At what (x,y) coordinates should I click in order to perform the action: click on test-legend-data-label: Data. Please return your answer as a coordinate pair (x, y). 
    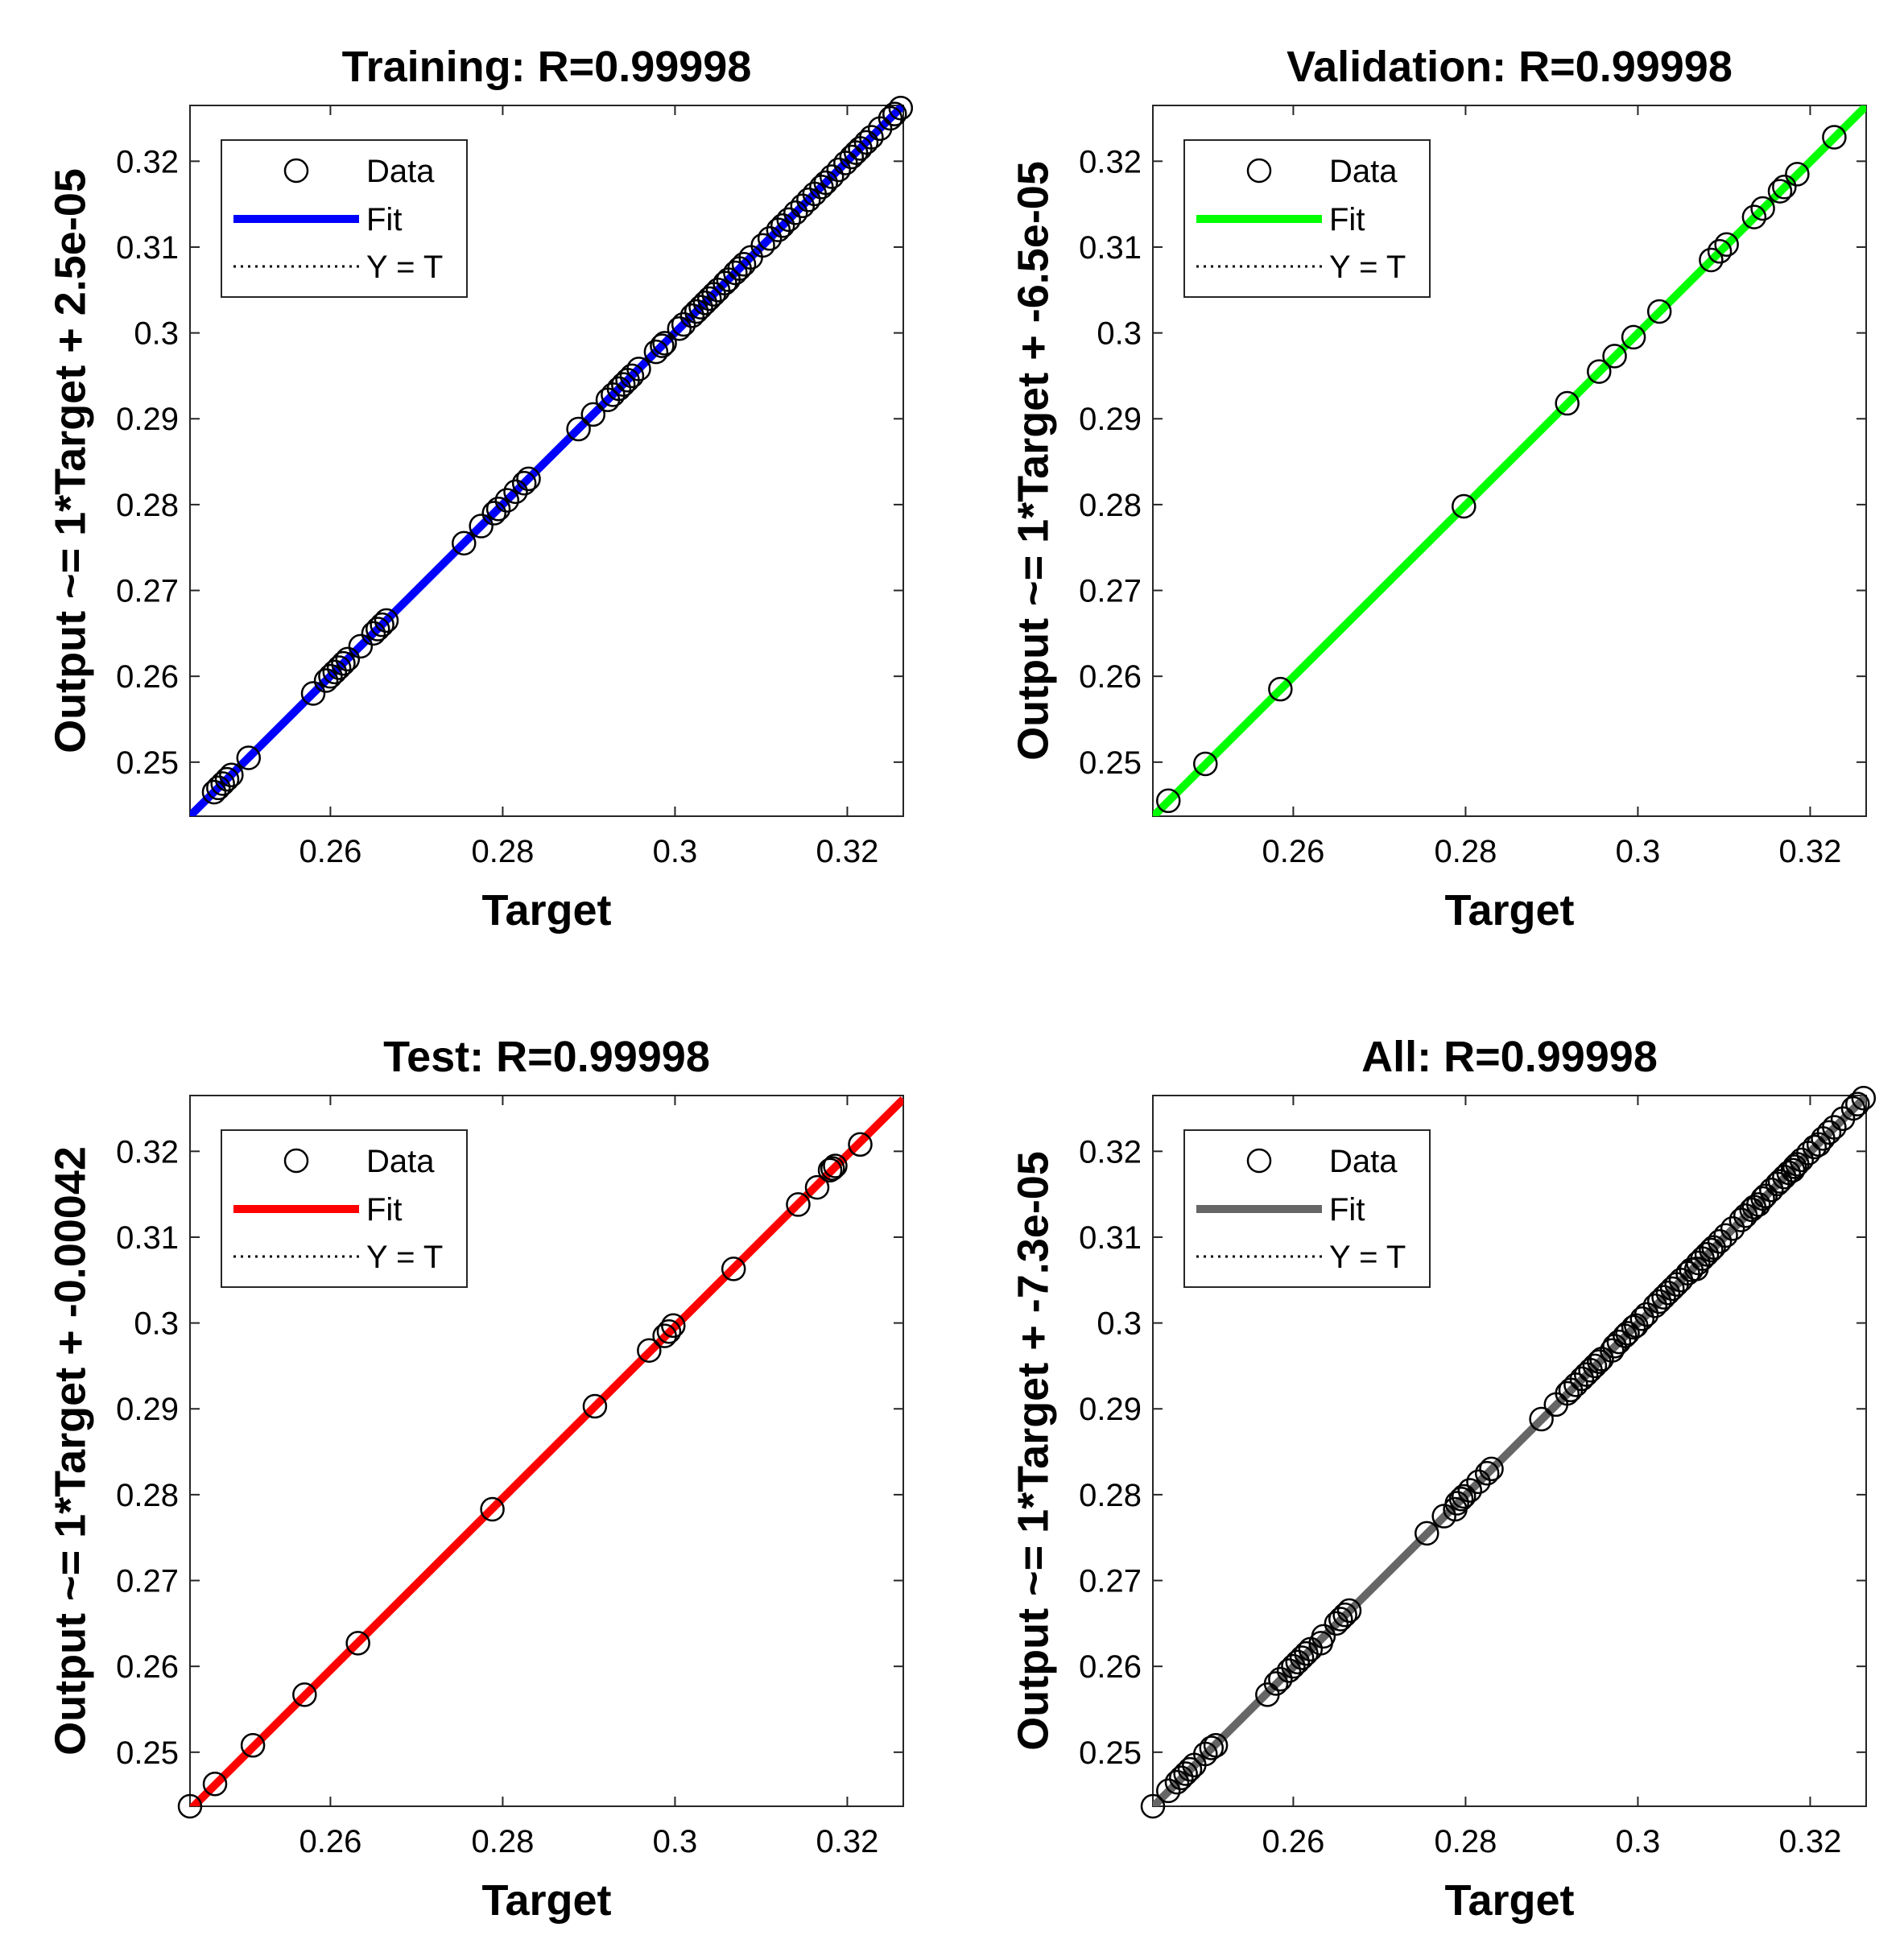
    Looking at the image, I should click on (400, 1161).